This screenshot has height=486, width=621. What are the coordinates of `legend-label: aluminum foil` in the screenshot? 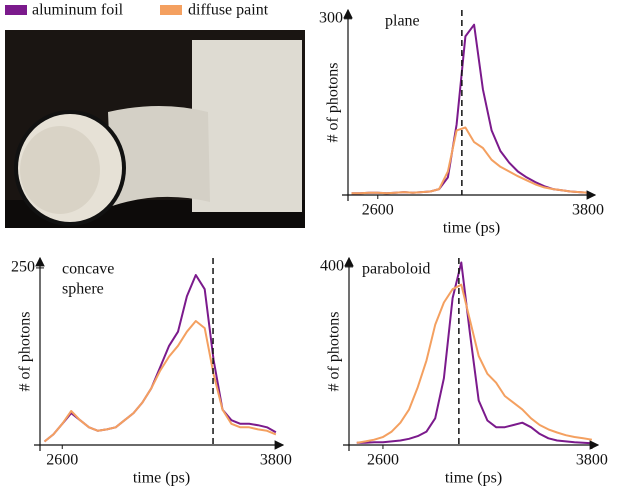 It's located at (78, 10).